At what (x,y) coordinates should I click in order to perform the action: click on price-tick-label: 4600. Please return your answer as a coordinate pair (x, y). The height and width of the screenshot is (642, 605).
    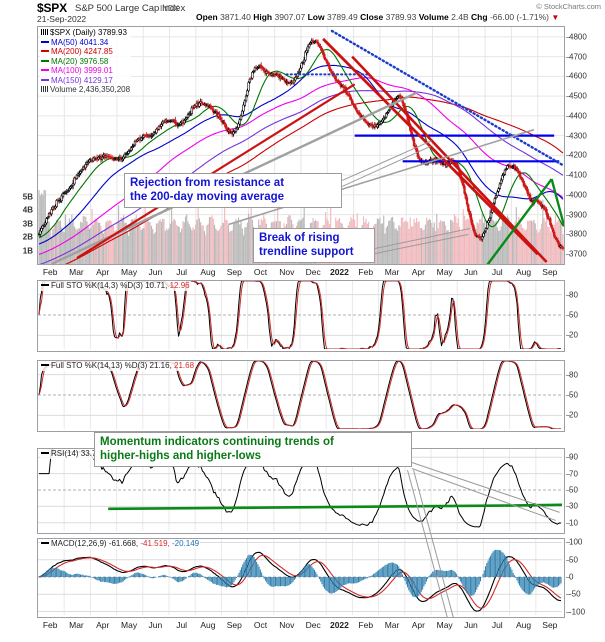
    Looking at the image, I should click on (578, 76).